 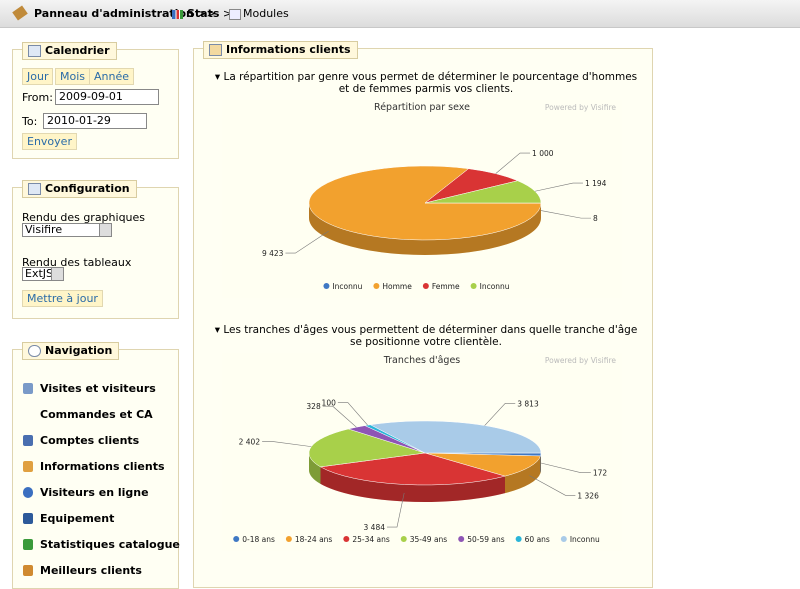 I want to click on data-label: 1 326, so click(x=588, y=495).